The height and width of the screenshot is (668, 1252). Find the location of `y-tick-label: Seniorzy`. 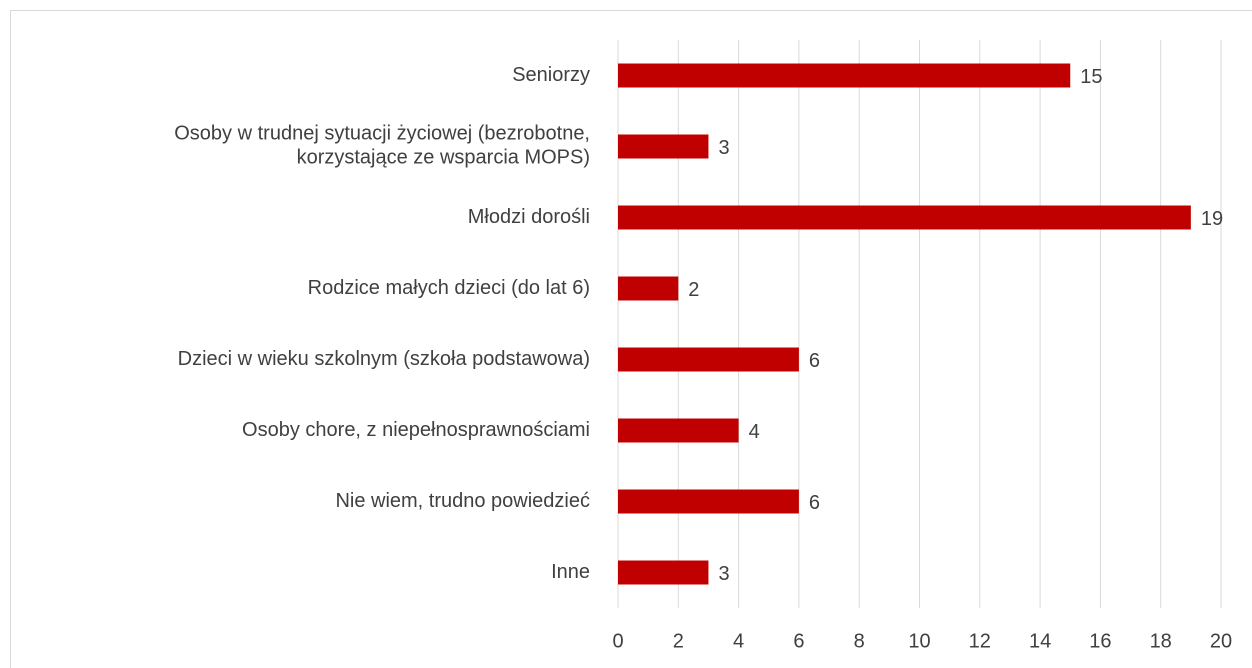

y-tick-label: Seniorzy is located at coordinates (551, 75).